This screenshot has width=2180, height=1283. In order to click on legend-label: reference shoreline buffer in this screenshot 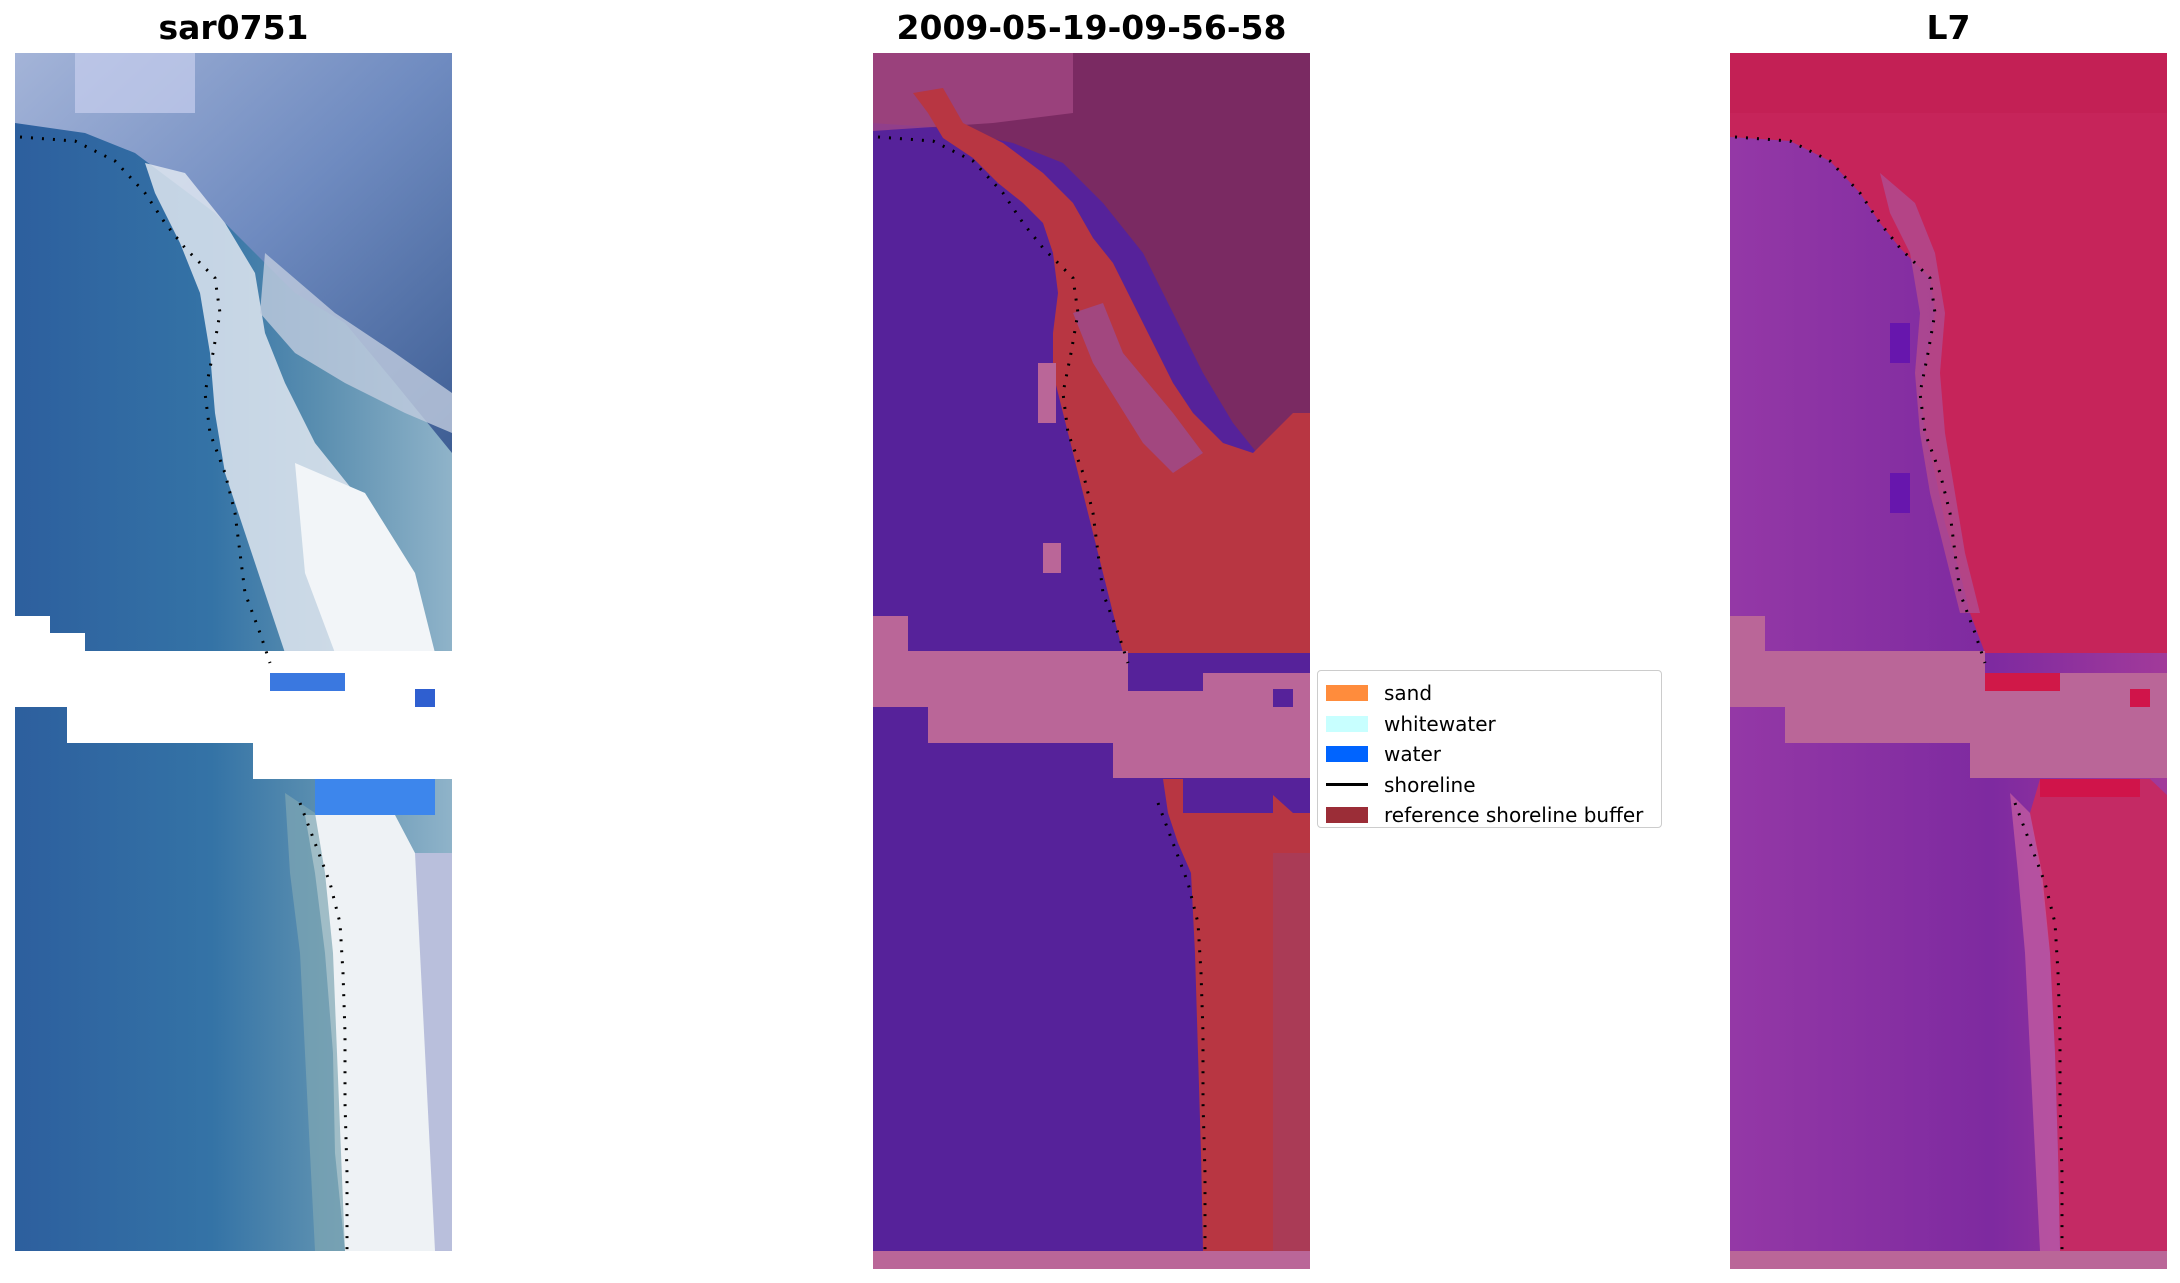, I will do `click(1514, 815)`.